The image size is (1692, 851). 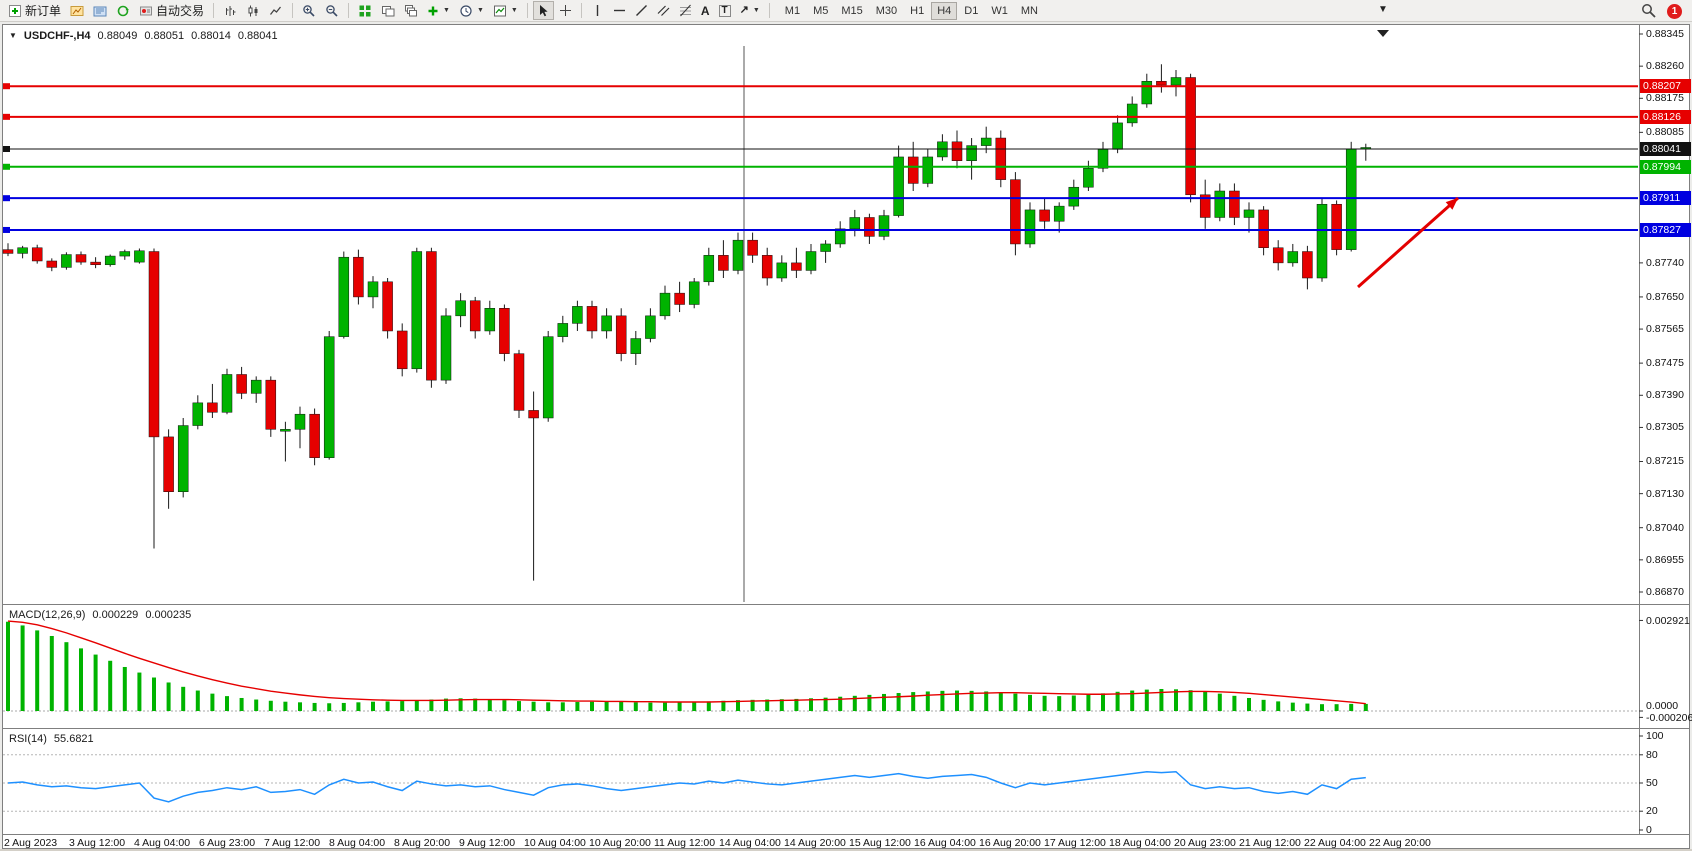 What do you see at coordinates (257, 36) in the screenshot?
I see `ohlc-close: 0.88041` at bounding box center [257, 36].